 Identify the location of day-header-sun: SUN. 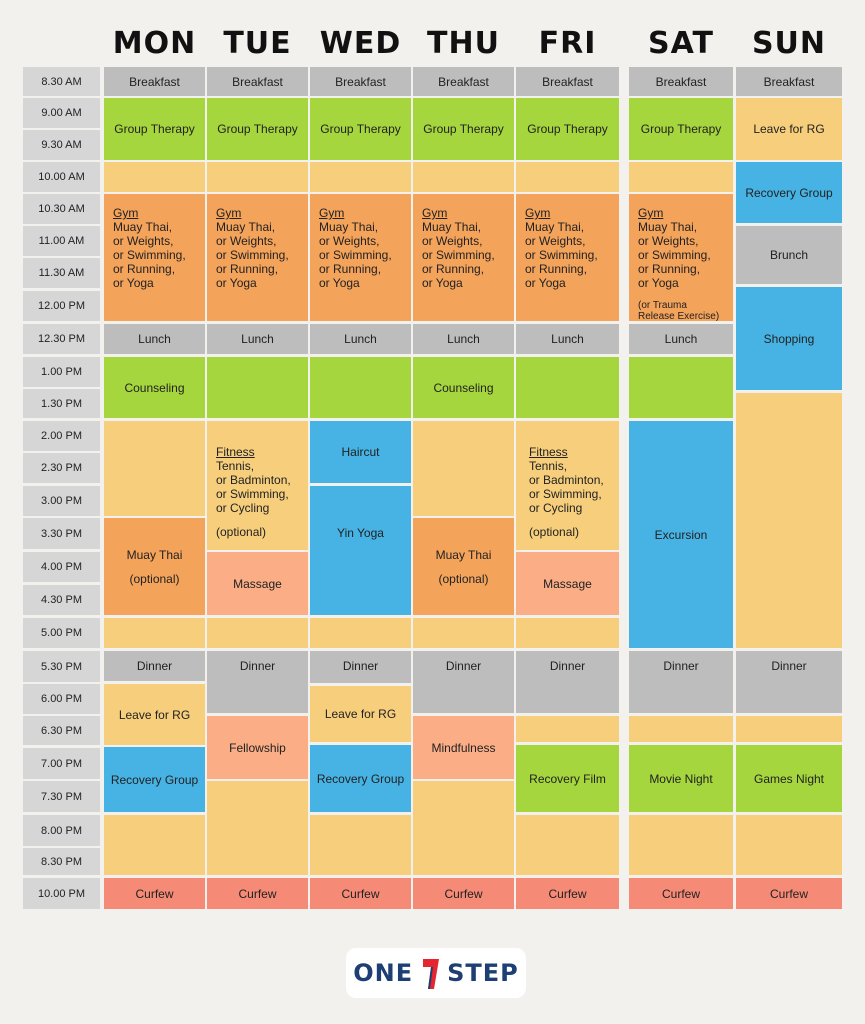
(789, 43).